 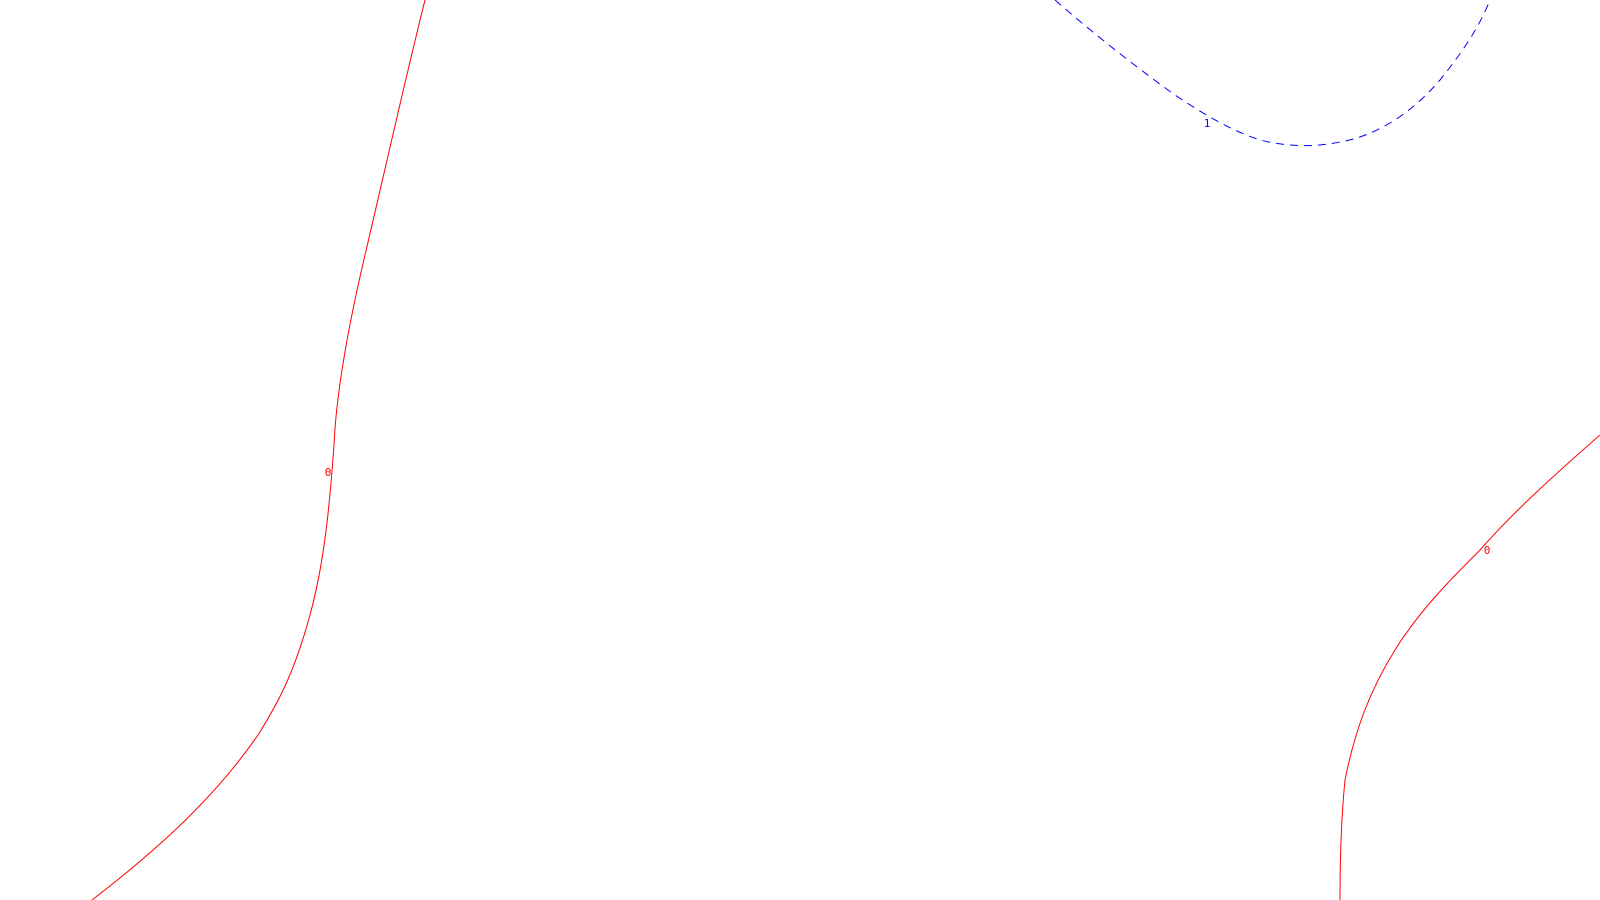 What do you see at coordinates (328, 472) in the screenshot?
I see `contour-label-left: 0` at bounding box center [328, 472].